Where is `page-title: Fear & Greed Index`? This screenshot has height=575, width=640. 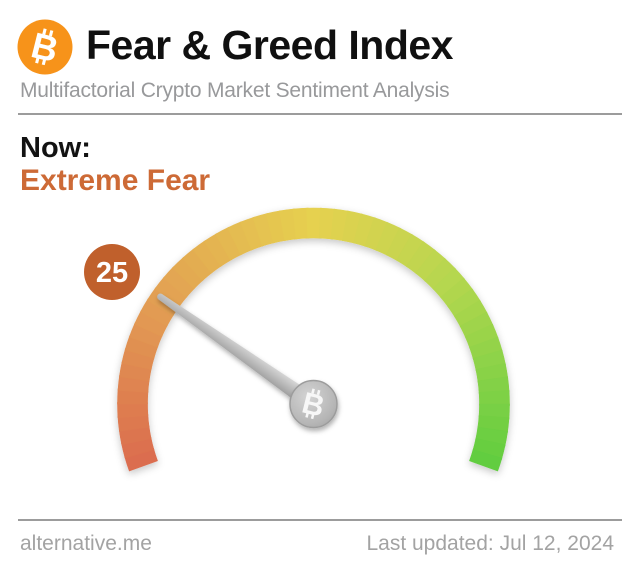 page-title: Fear & Greed Index is located at coordinates (269, 45).